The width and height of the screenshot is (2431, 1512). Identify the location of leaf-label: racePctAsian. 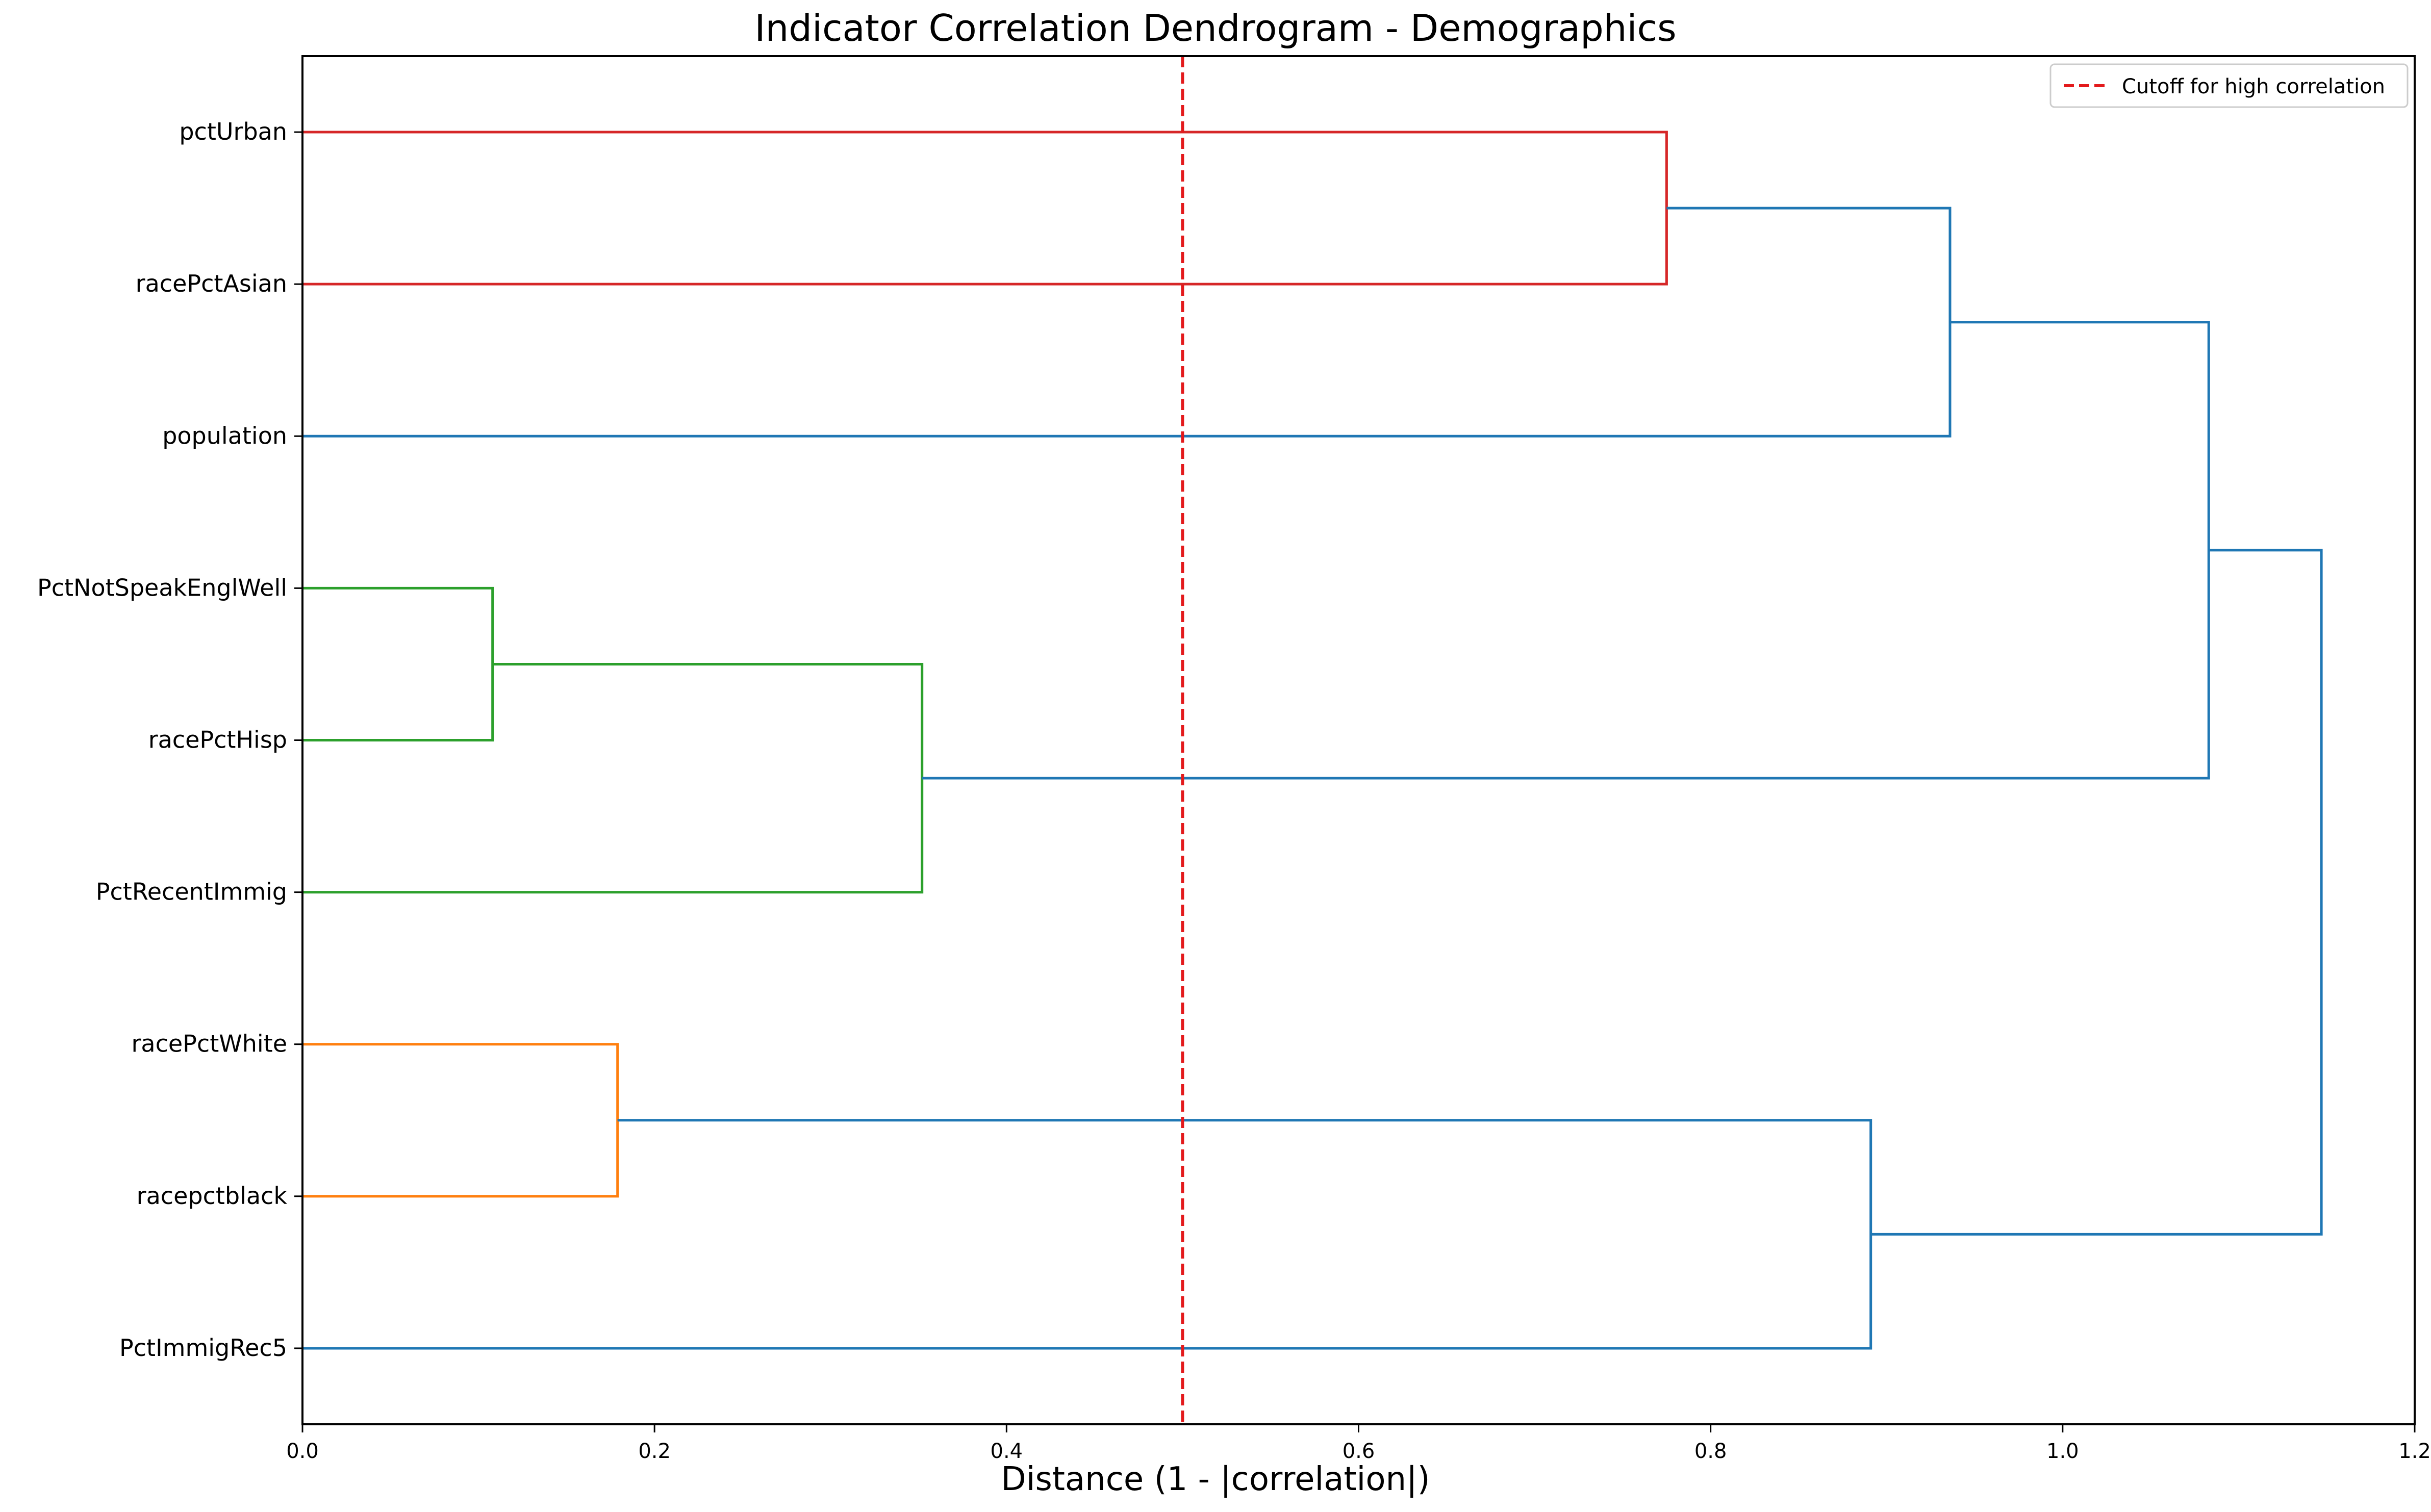
(212, 283).